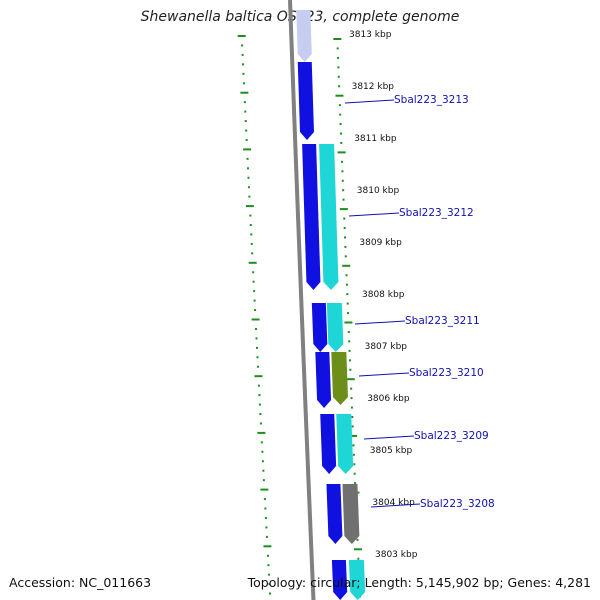  Describe the element at coordinates (380, 243) in the screenshot. I see `scale-label: 3809 kbp` at that location.